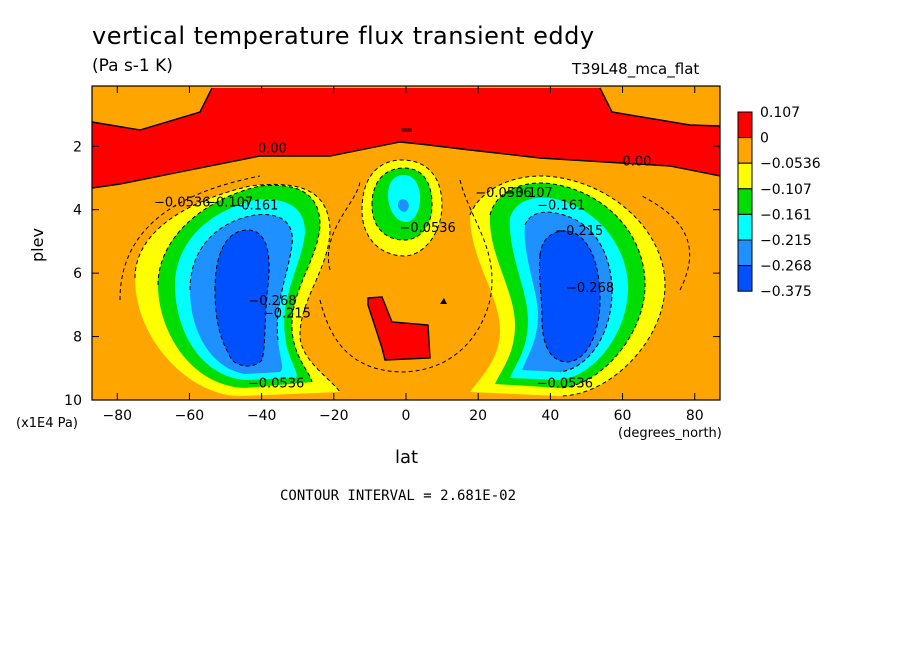 This screenshot has width=904, height=654. Describe the element at coordinates (132, 66) in the screenshot. I see `chart-units: (Pa s-1 K)` at that location.